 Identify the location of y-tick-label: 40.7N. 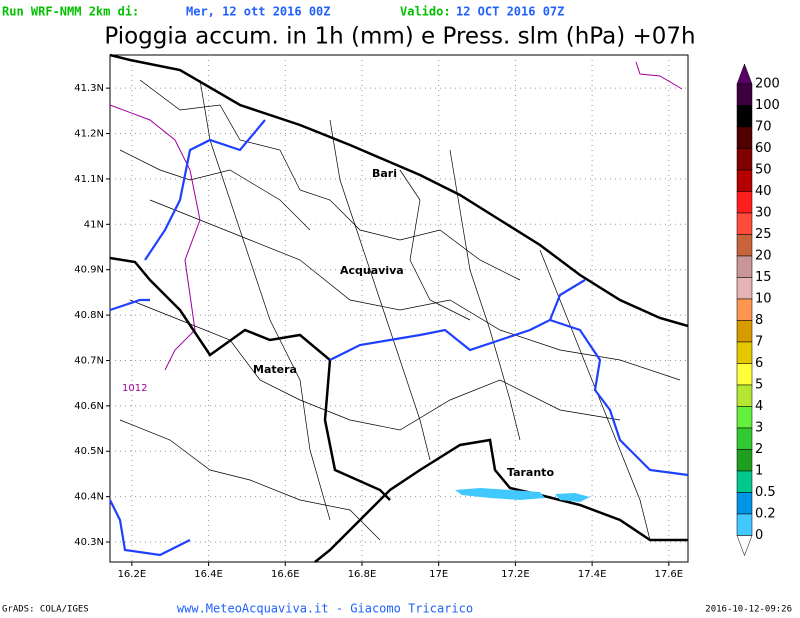
(89, 360).